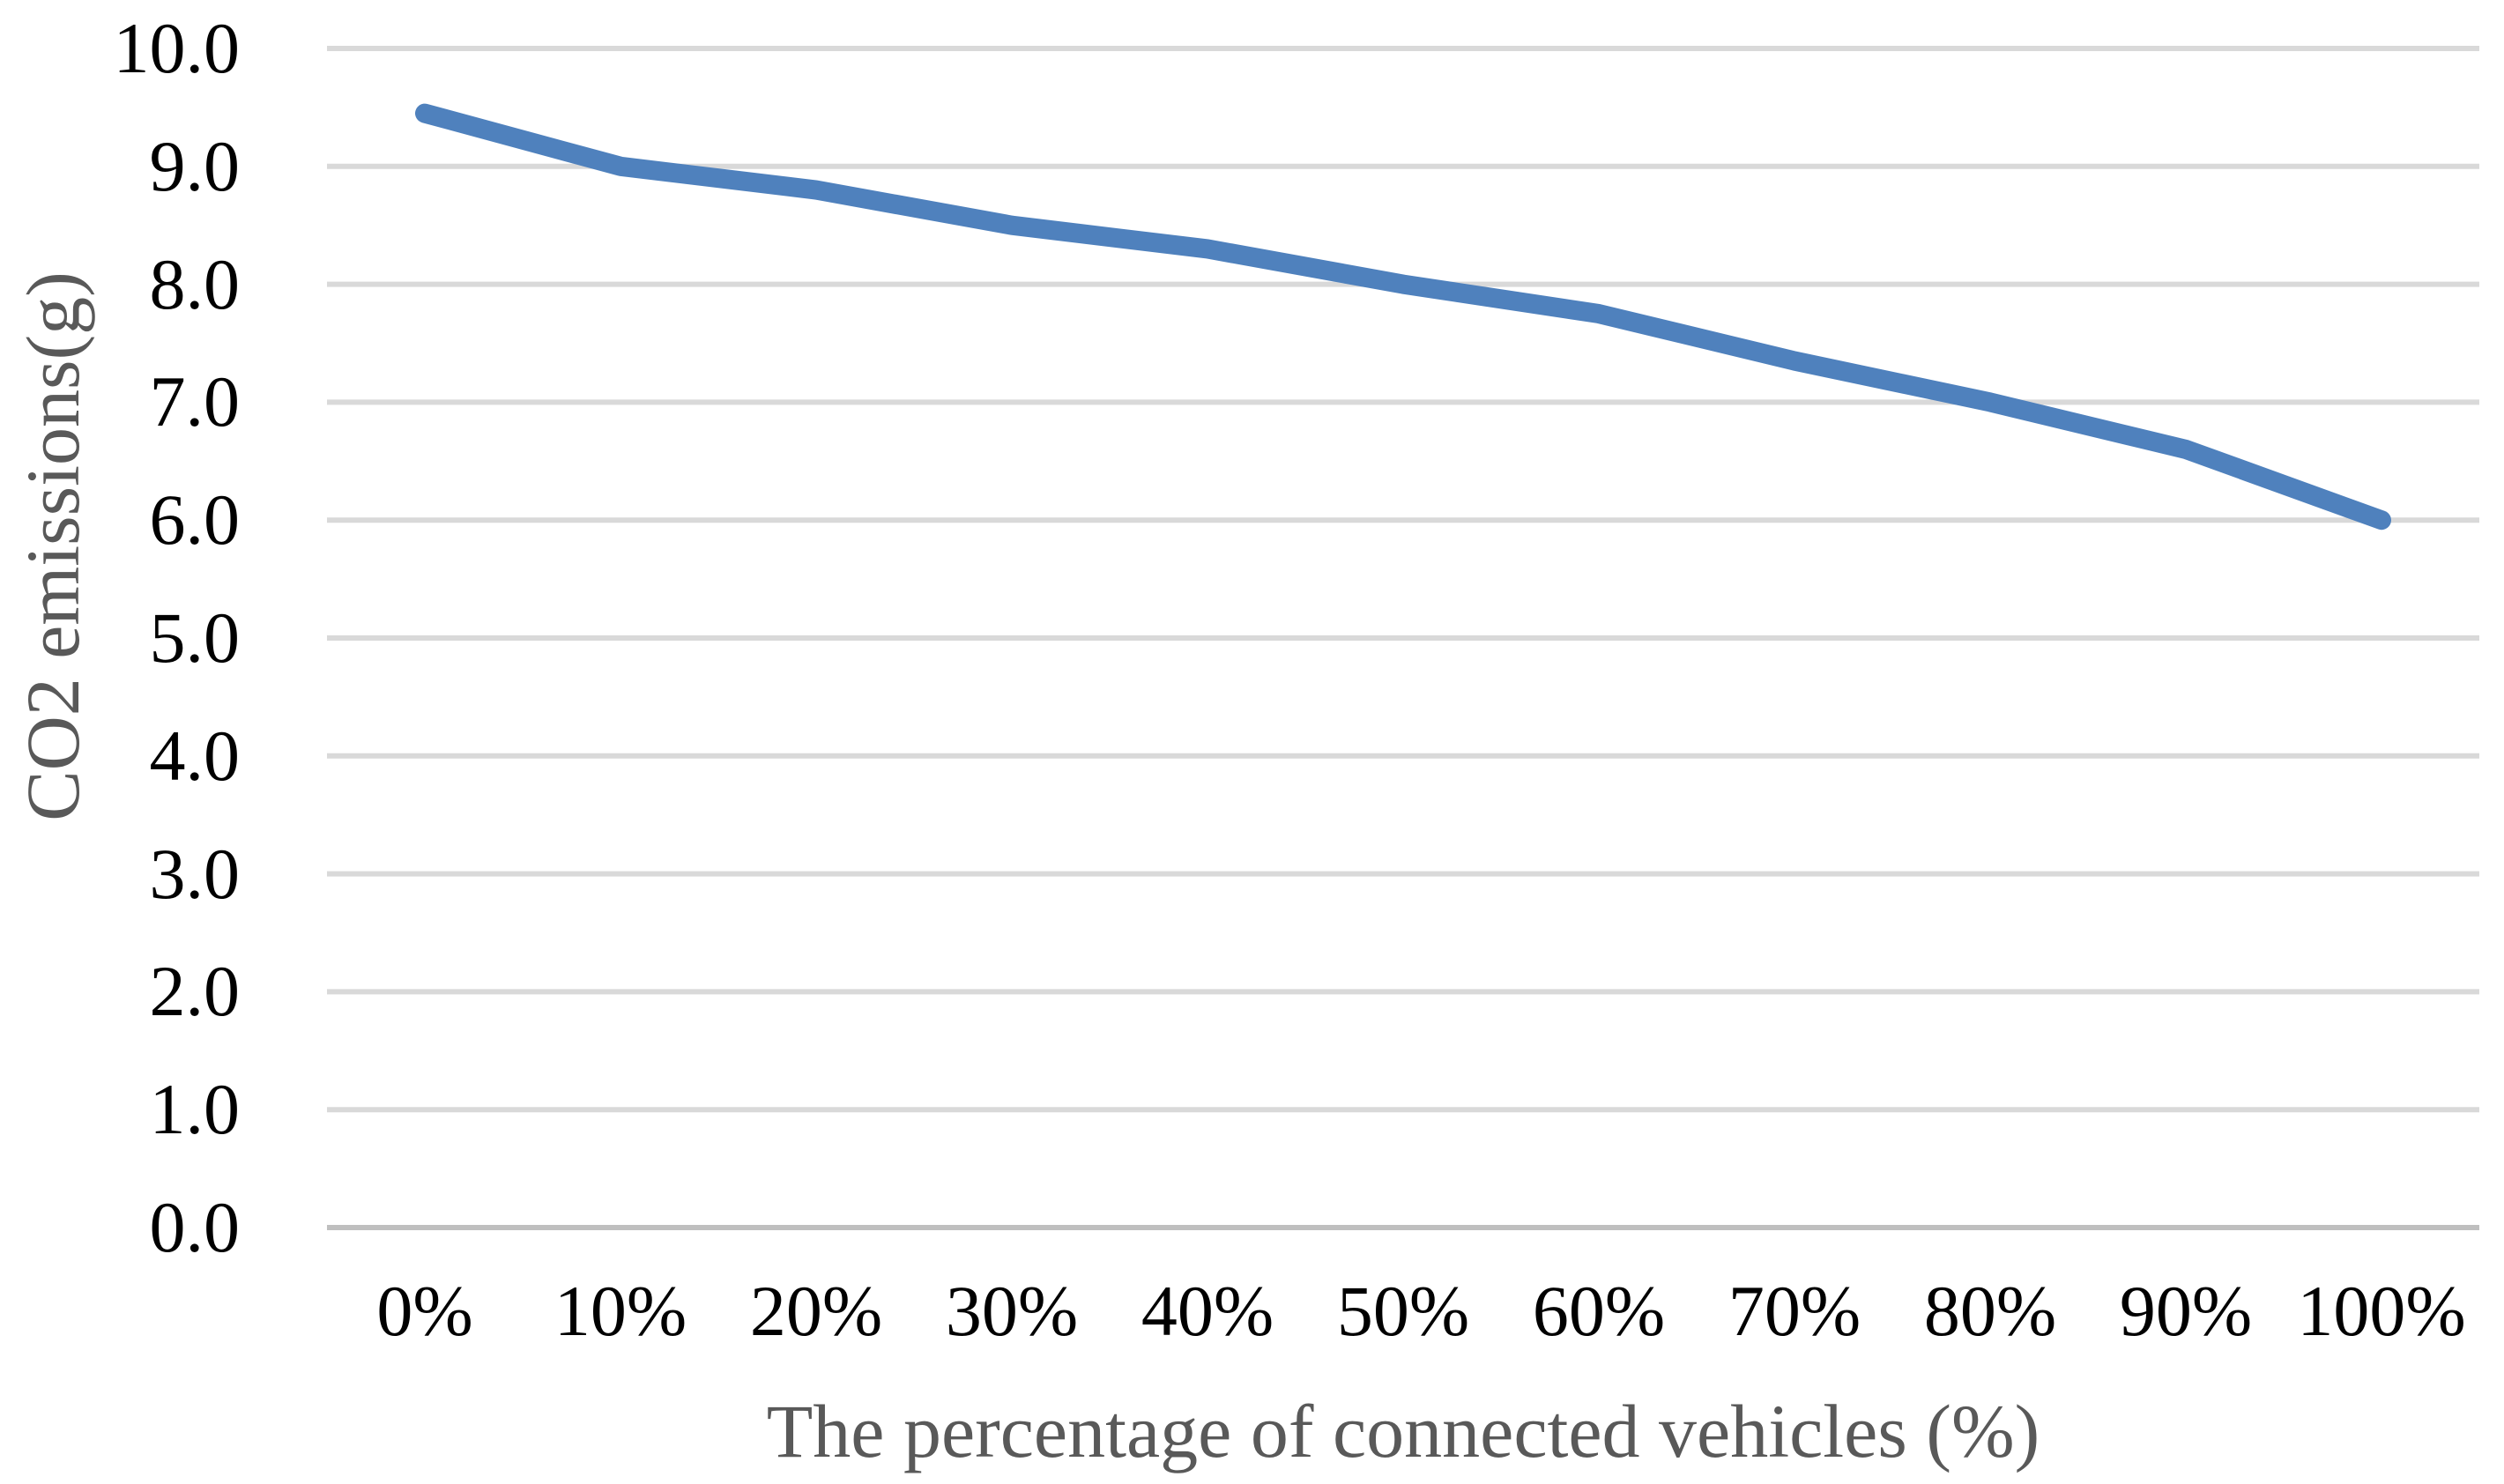  Describe the element at coordinates (1990, 1311) in the screenshot. I see `x-tick-label: 80%` at that location.